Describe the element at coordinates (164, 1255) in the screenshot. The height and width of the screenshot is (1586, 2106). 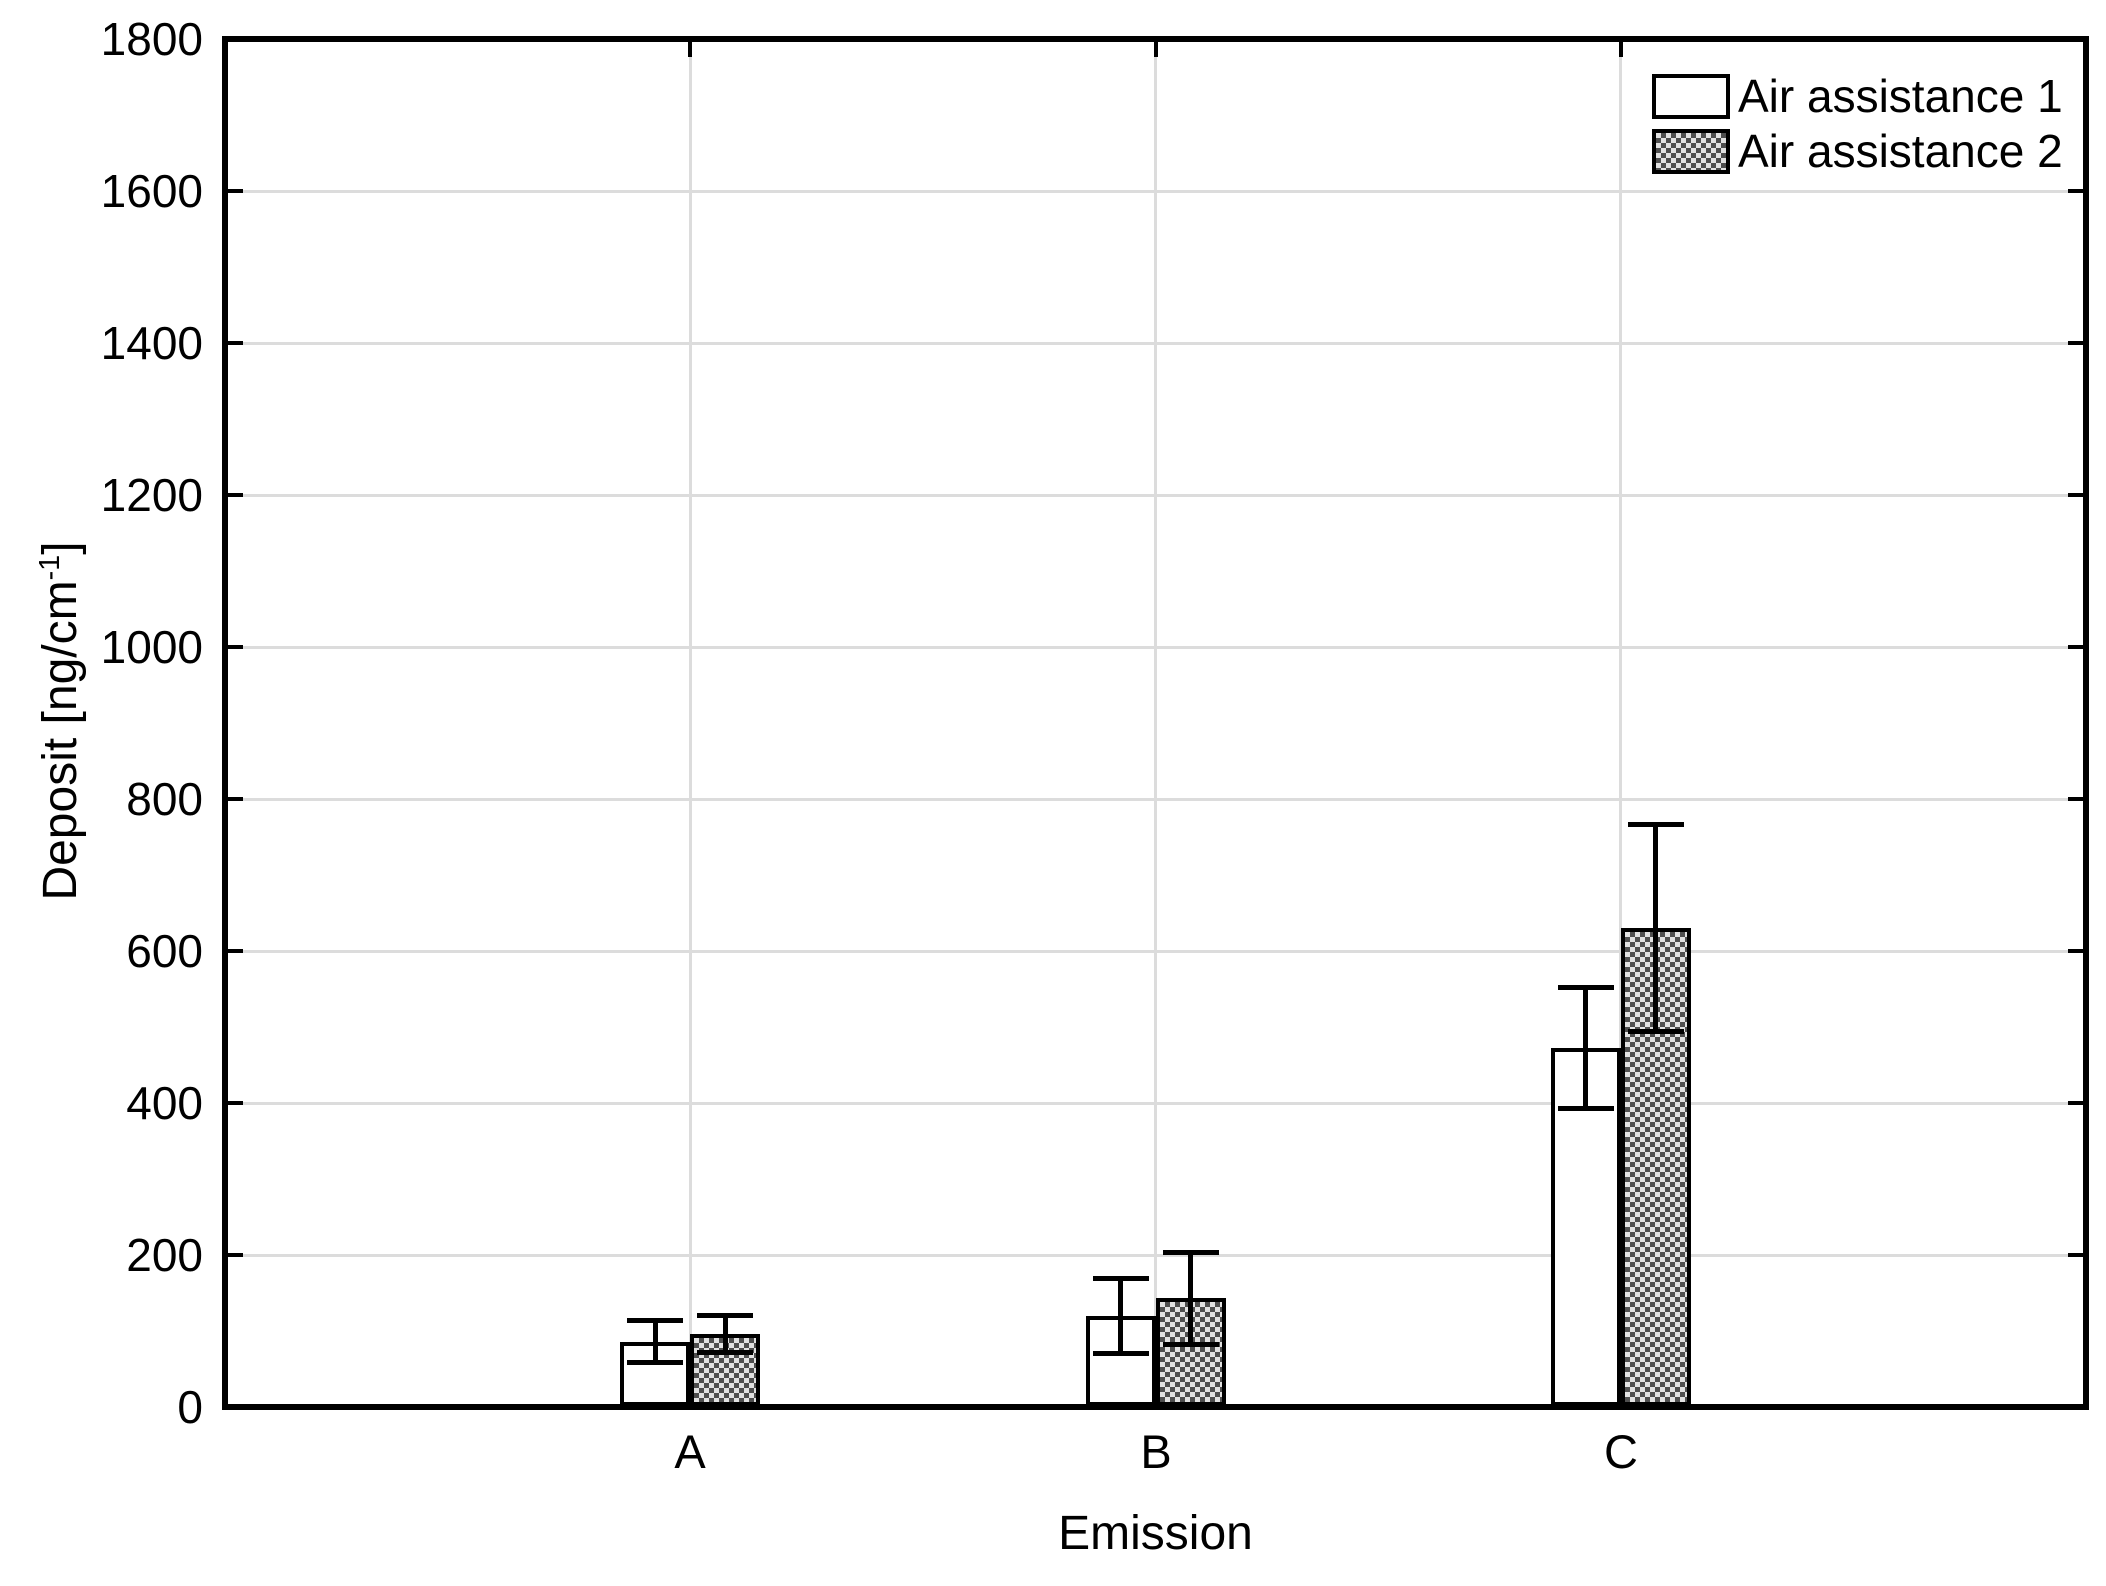
I see `y-tick-label-200: 200` at that location.